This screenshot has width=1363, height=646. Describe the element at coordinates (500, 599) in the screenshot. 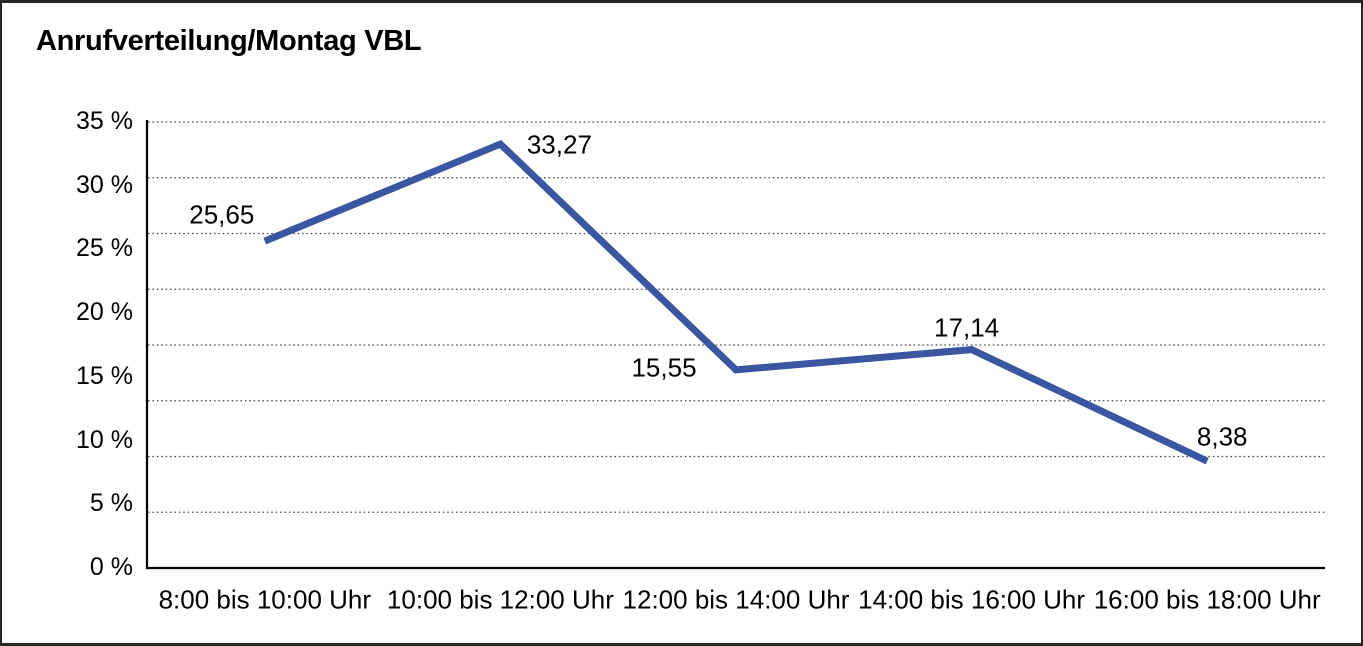

I see `x-category-label: 10:00 bis 12:00 Uhr` at that location.